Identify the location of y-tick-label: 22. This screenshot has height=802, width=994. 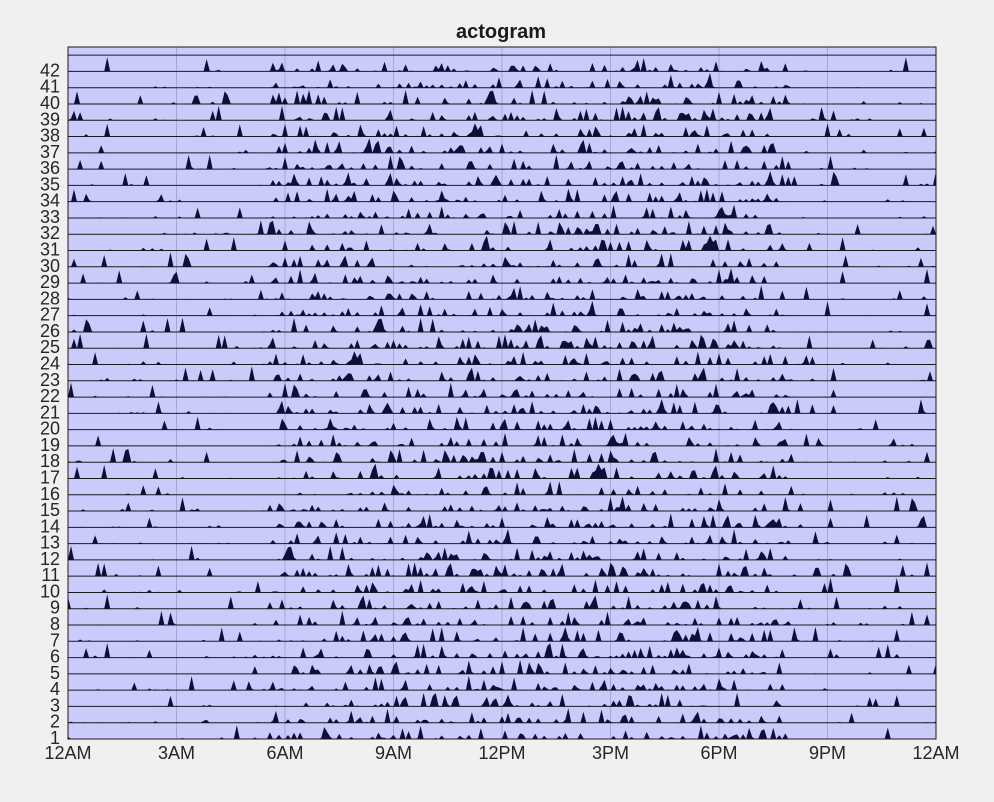
(50, 396).